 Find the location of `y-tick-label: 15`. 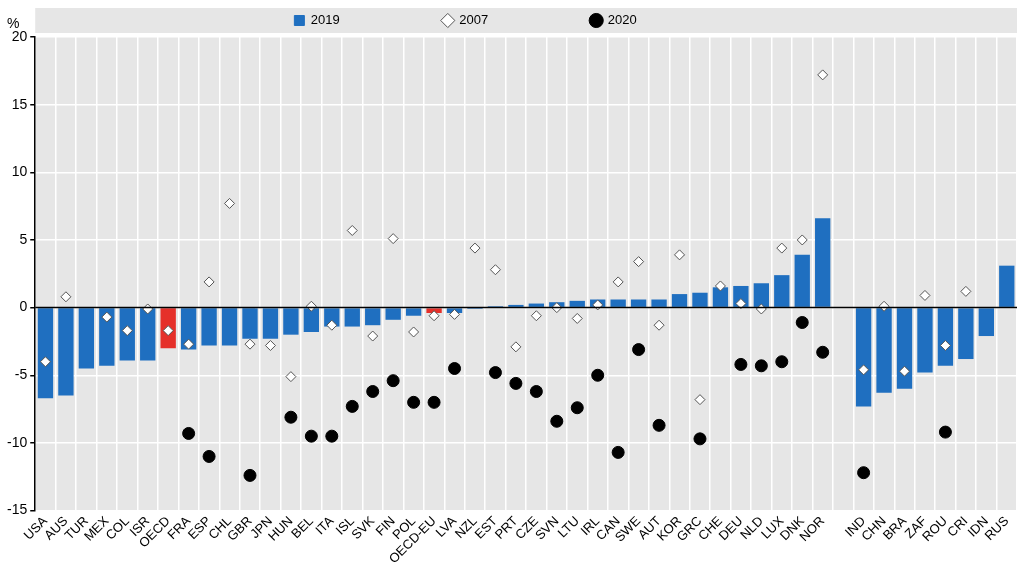

y-tick-label: 15 is located at coordinates (19, 103).